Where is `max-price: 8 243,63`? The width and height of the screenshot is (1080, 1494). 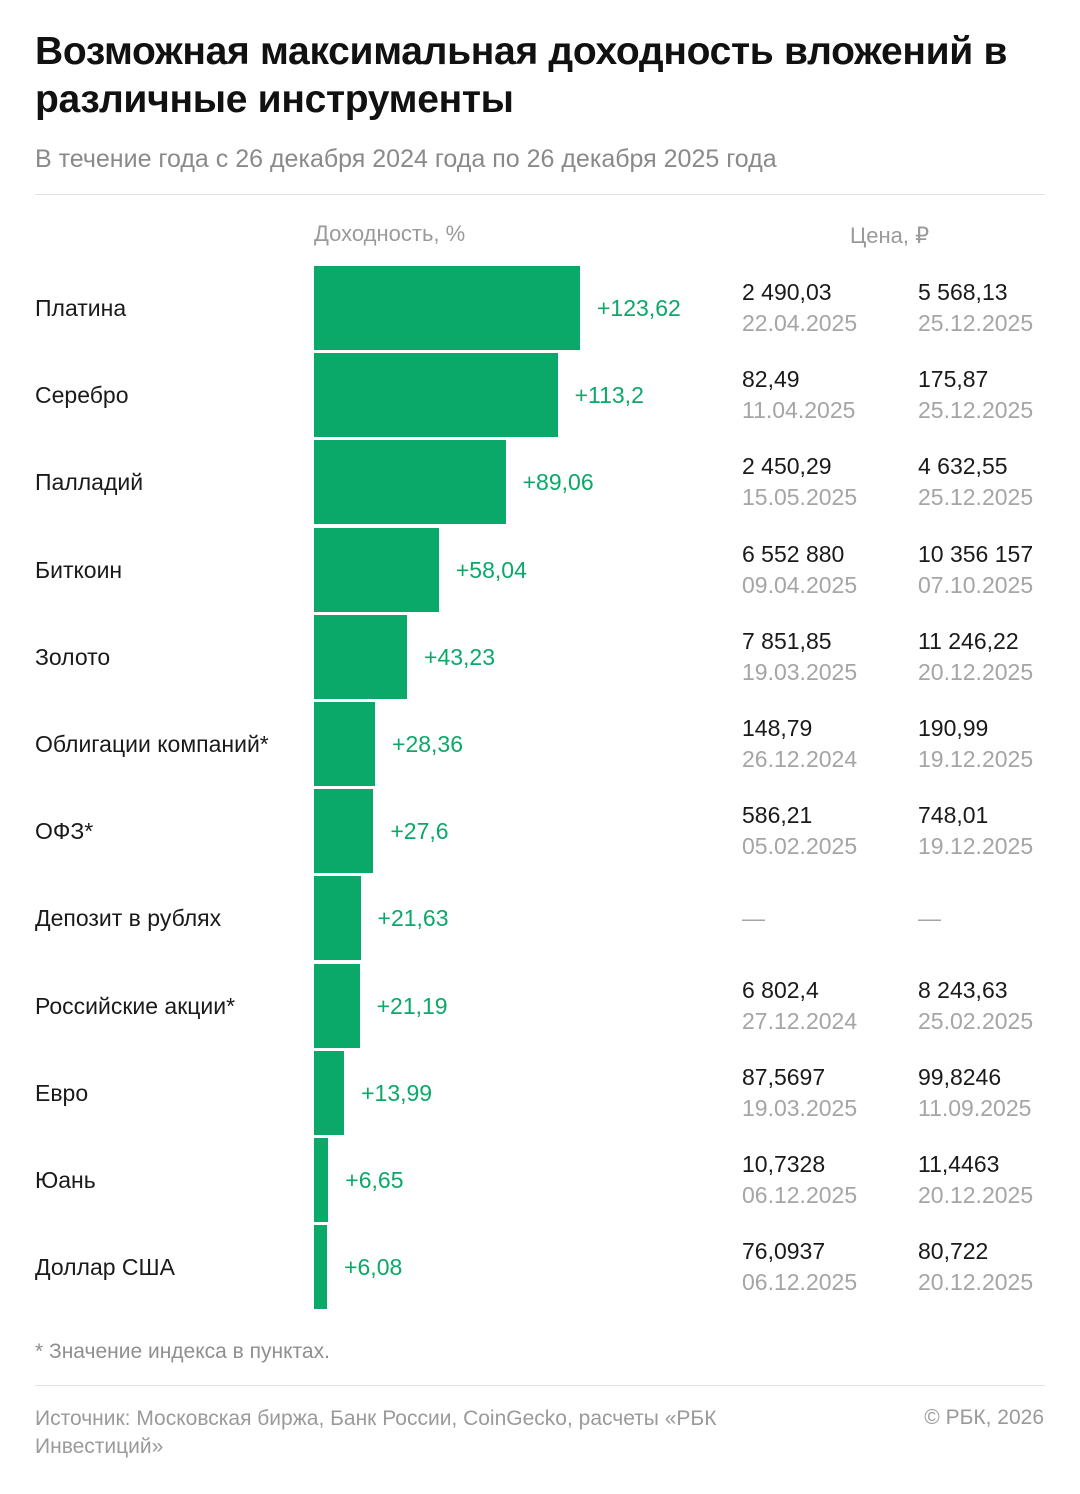 max-price: 8 243,63 is located at coordinates (963, 989).